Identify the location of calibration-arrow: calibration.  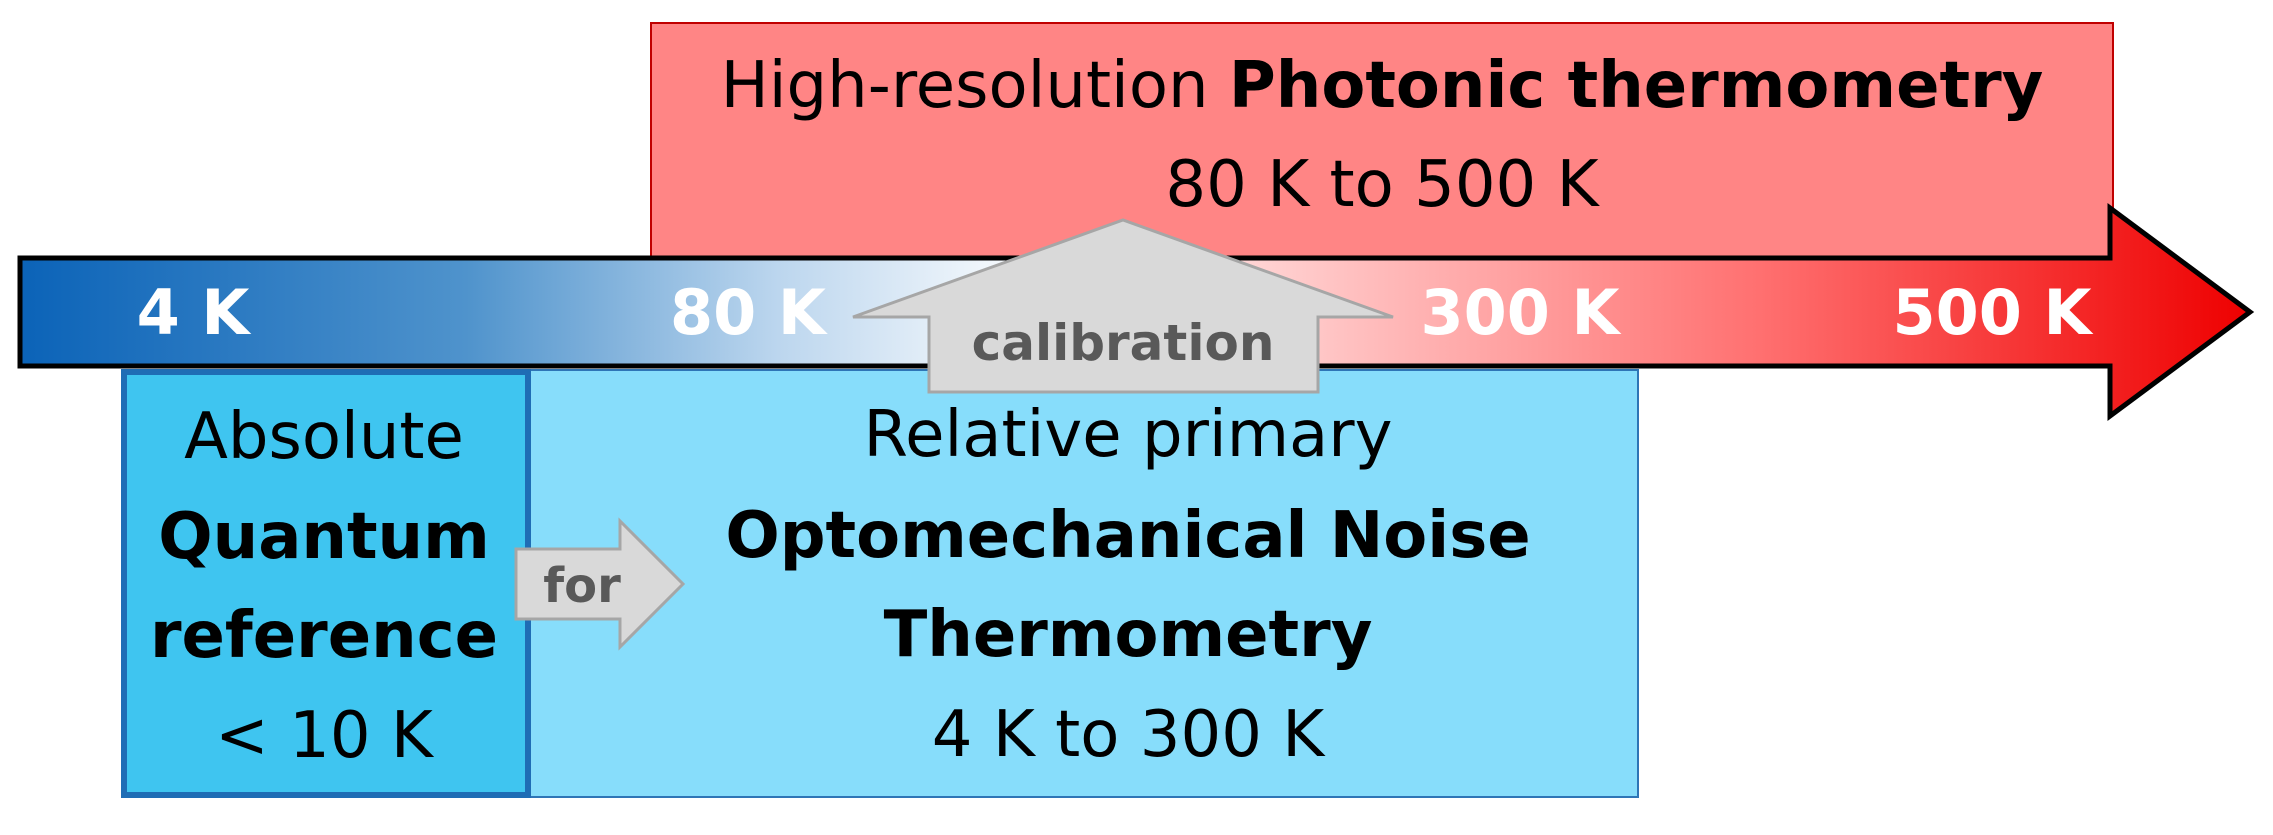
(1123, 306).